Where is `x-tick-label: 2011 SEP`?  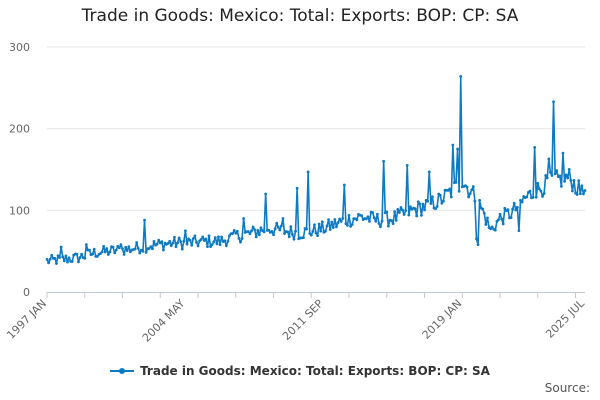
x-tick-label: 2011 SEP is located at coordinates (303, 320).